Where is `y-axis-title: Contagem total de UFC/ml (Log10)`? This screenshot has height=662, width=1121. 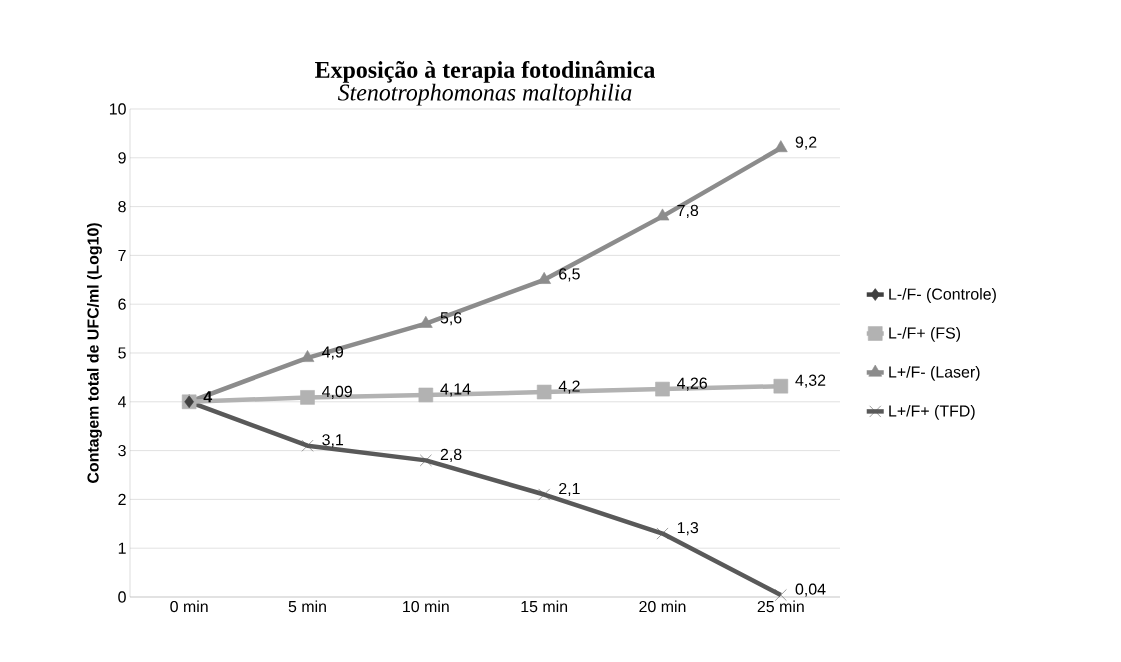 y-axis-title: Contagem total de UFC/ml (Log10) is located at coordinates (94, 353).